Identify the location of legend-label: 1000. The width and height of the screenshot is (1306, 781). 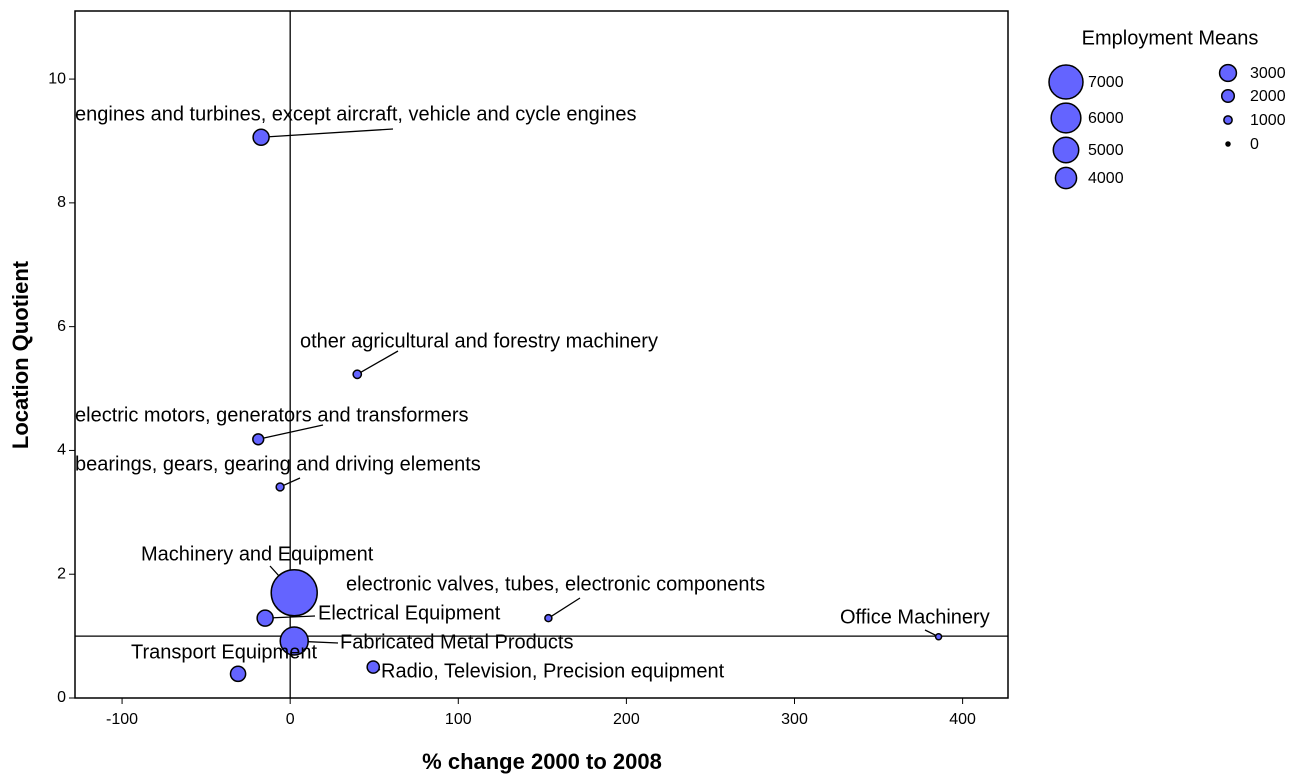
(1268, 120).